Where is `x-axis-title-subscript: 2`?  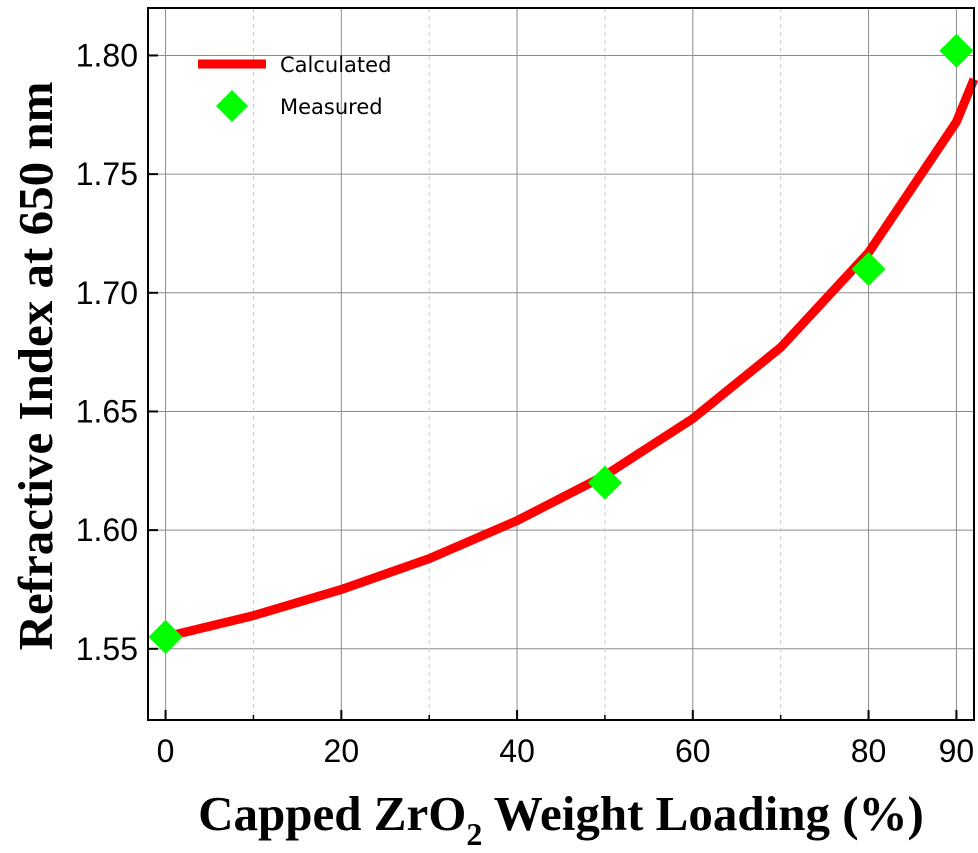 x-axis-title-subscript: 2 is located at coordinates (474, 834).